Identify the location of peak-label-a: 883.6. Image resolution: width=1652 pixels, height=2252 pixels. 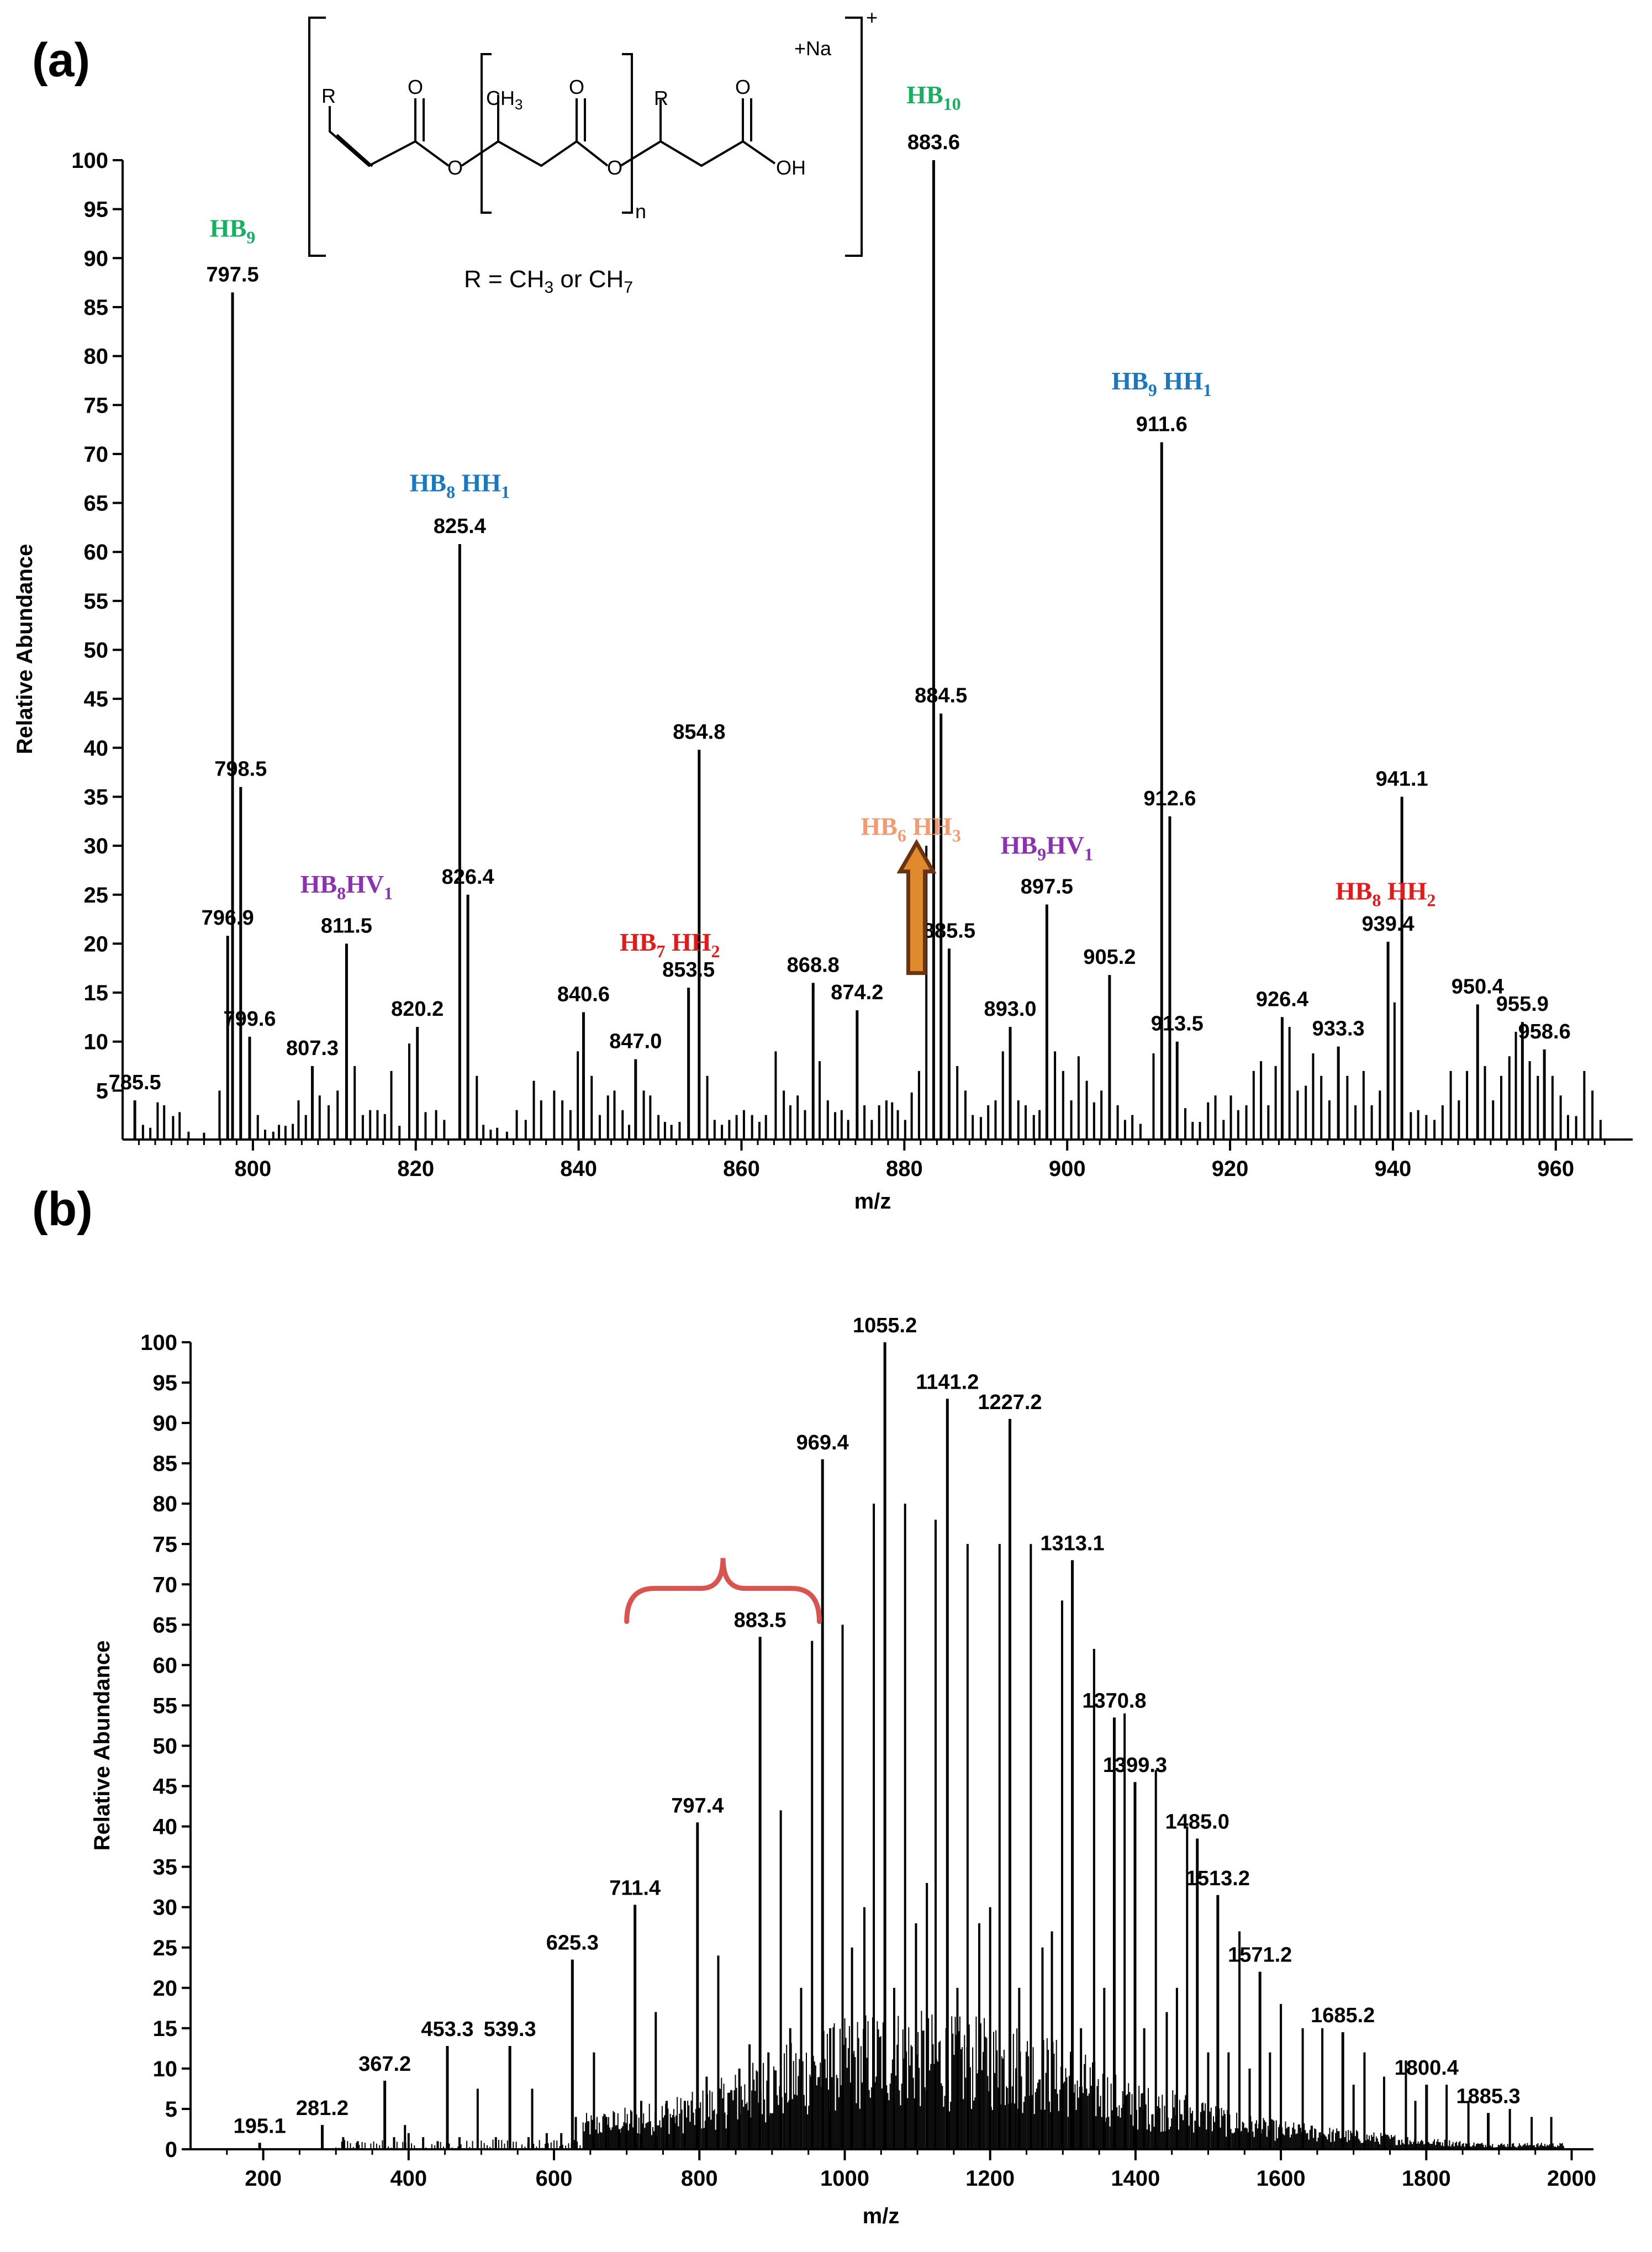
(933, 142).